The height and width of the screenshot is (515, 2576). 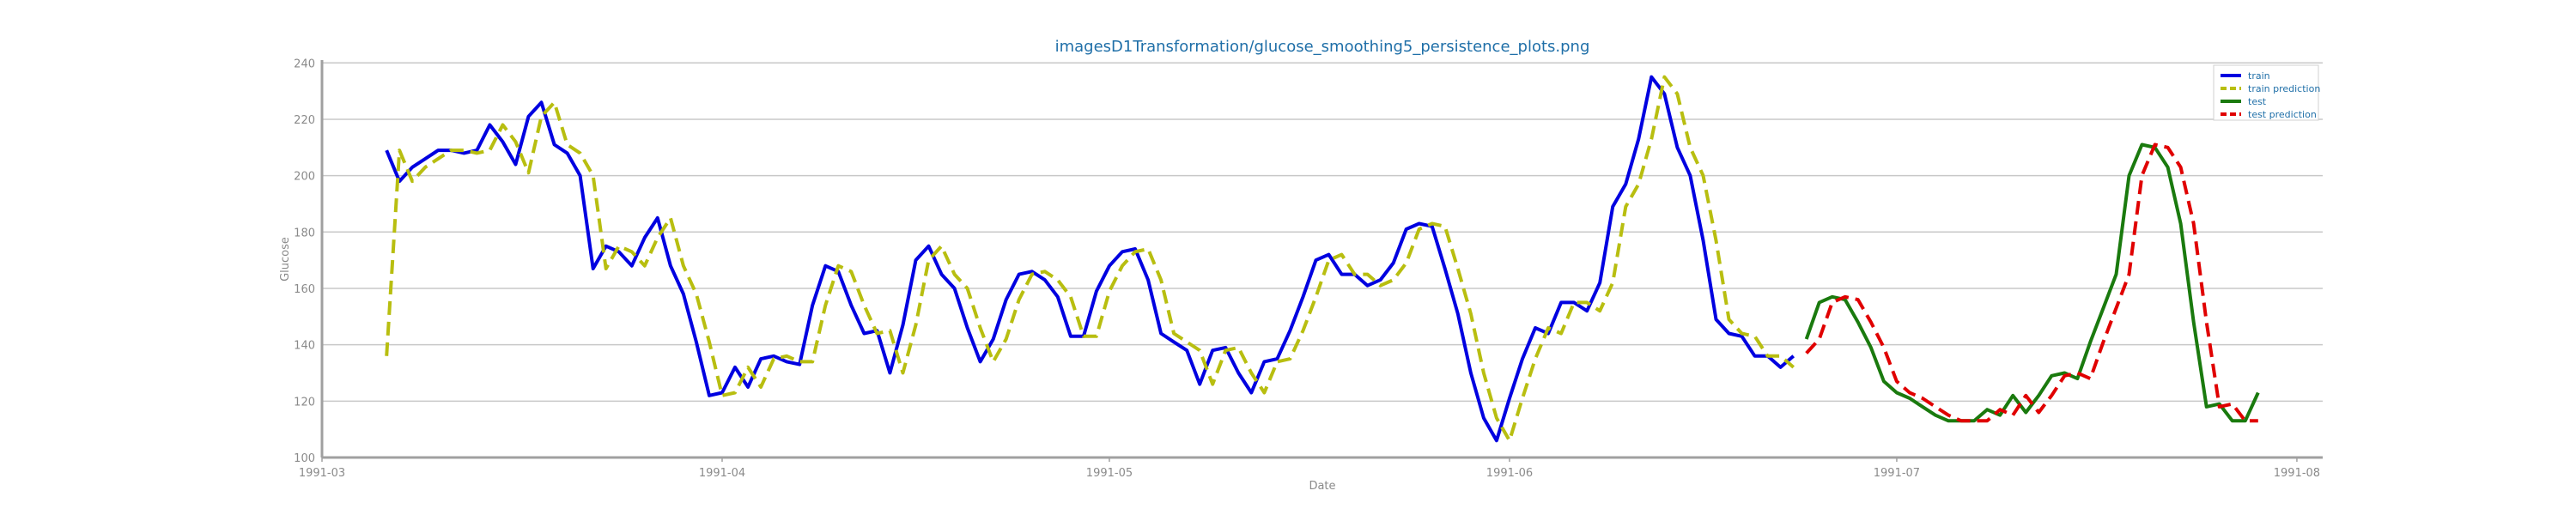 What do you see at coordinates (2258, 101) in the screenshot?
I see `legend-label: test` at bounding box center [2258, 101].